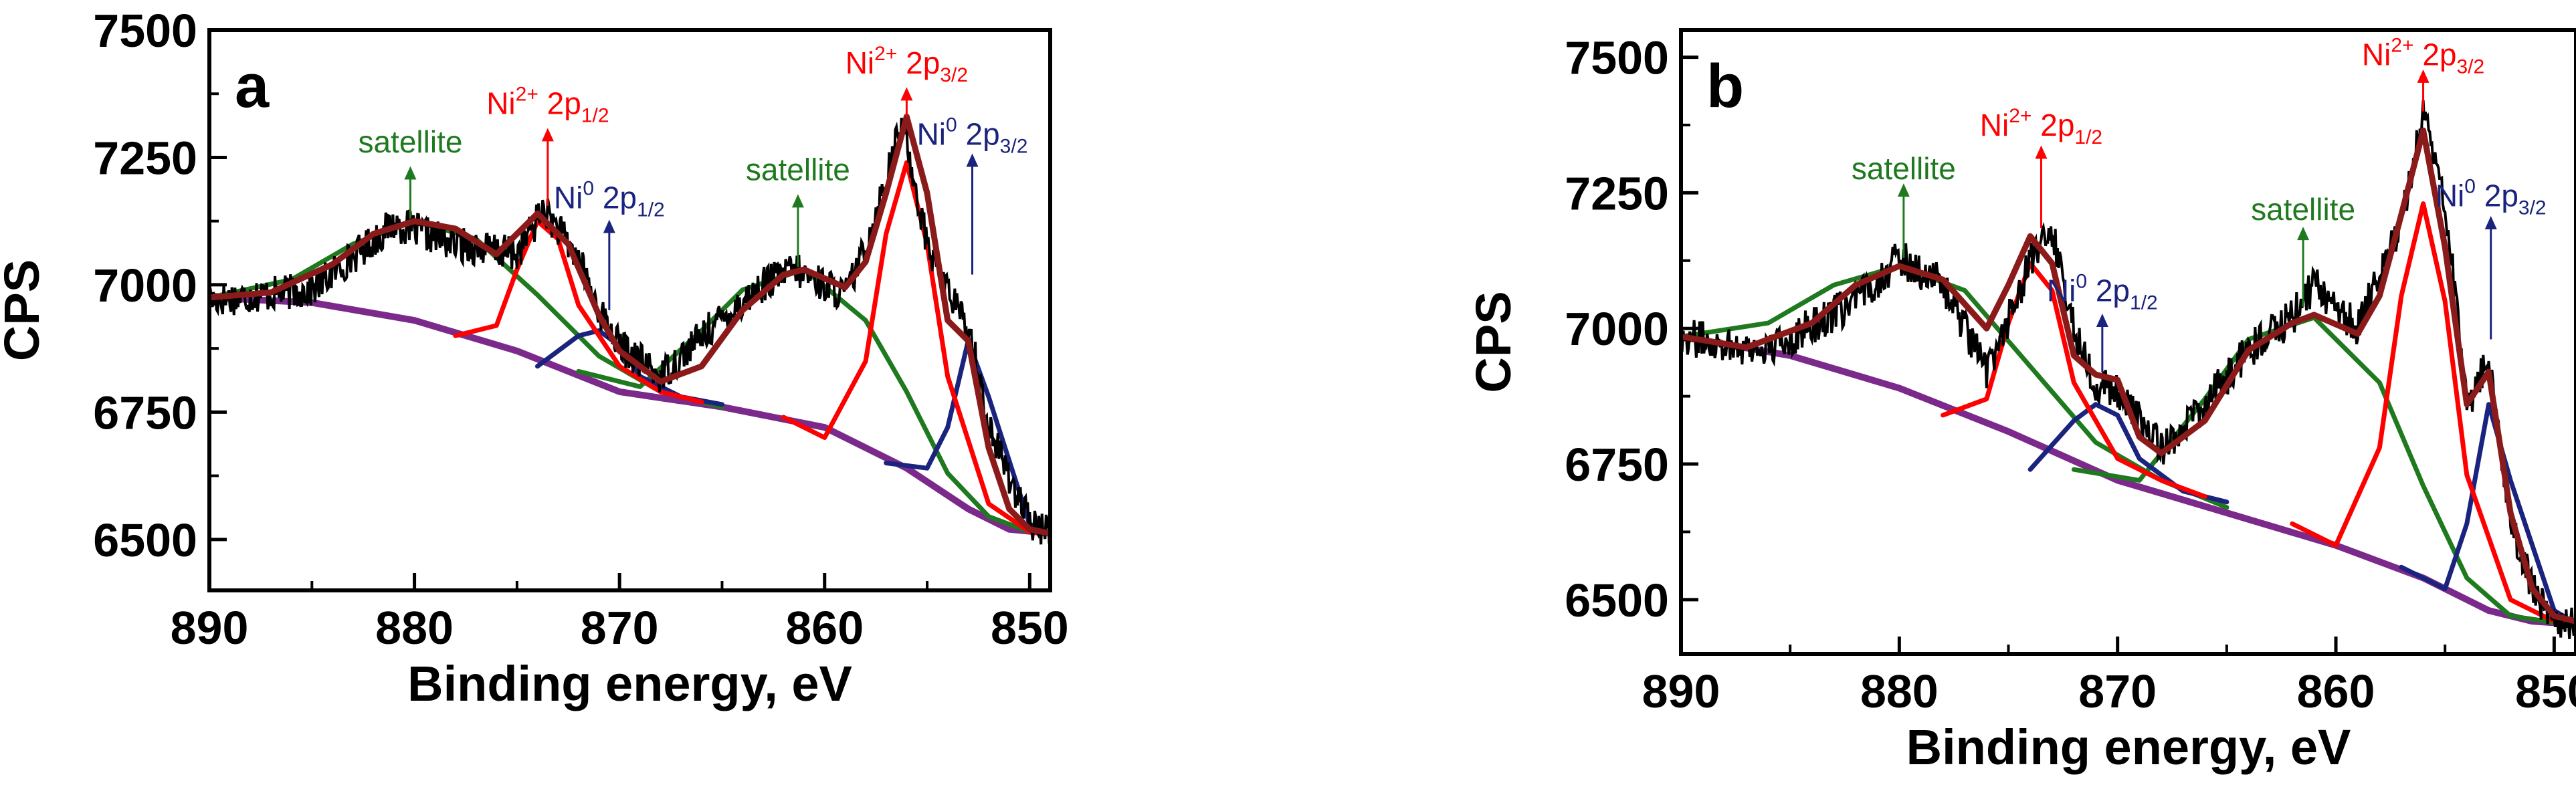 This screenshot has height=799, width=2576. I want to click on panel-a-y-tick-label: 7000, so click(145, 285).